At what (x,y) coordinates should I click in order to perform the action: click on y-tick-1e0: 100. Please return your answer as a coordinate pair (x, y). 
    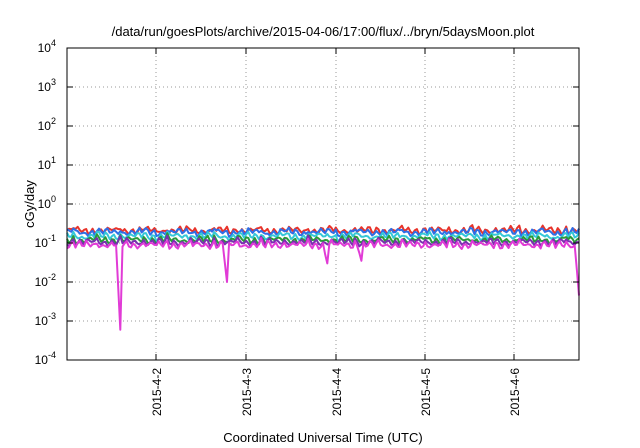
    Looking at the image, I should click on (308, 202).